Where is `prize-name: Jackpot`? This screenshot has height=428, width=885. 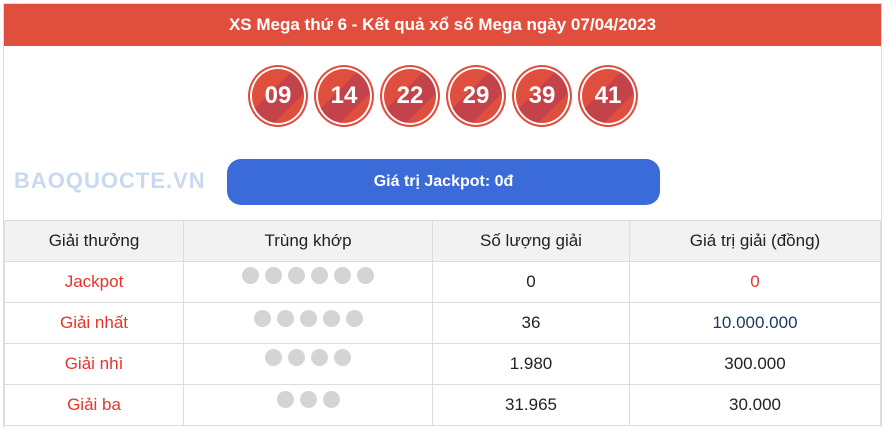 prize-name: Jackpot is located at coordinates (94, 282).